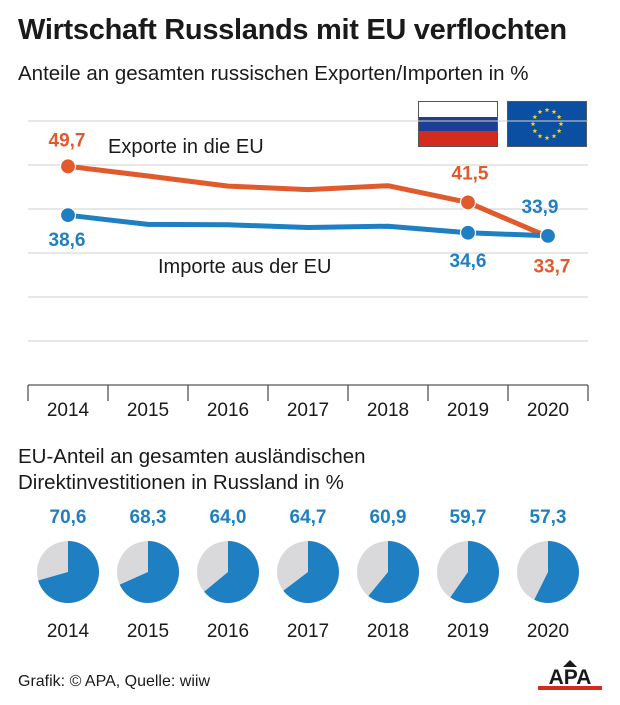 This screenshot has width=620, height=705. I want to click on pie-year-label-2020: 2020, so click(548, 631).